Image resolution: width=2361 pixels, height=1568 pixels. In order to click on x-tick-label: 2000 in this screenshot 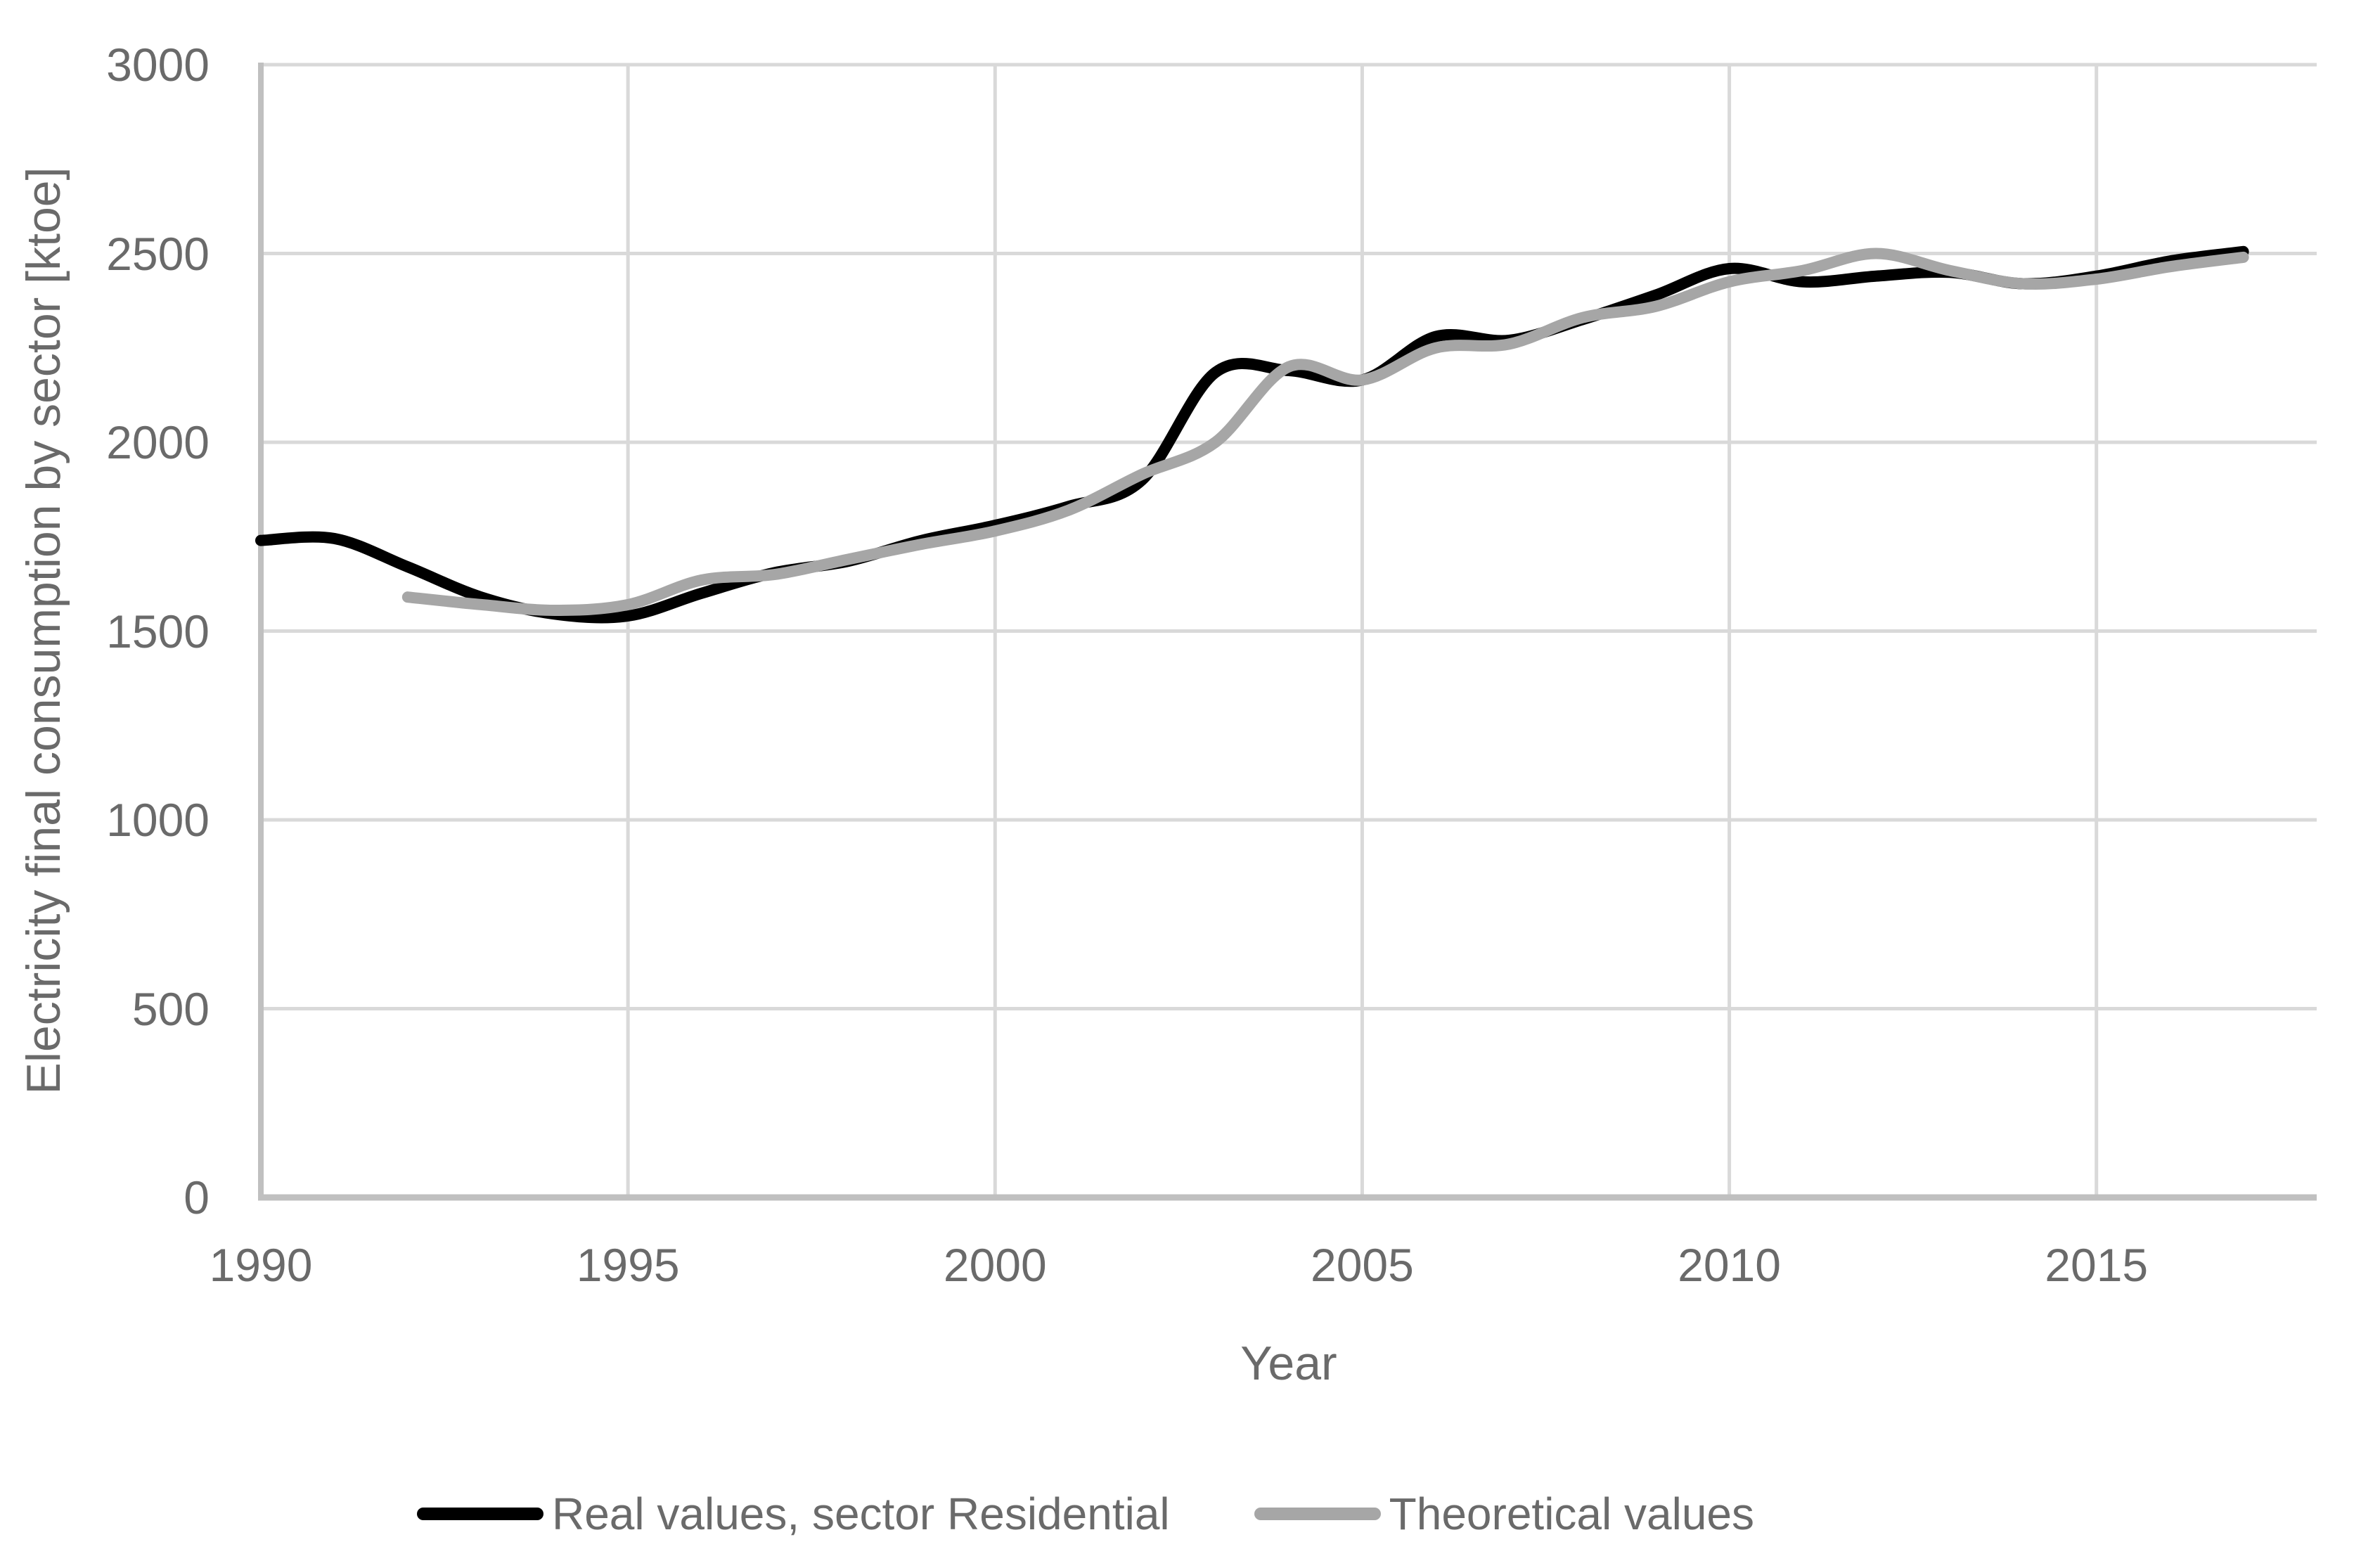, I will do `click(995, 1265)`.